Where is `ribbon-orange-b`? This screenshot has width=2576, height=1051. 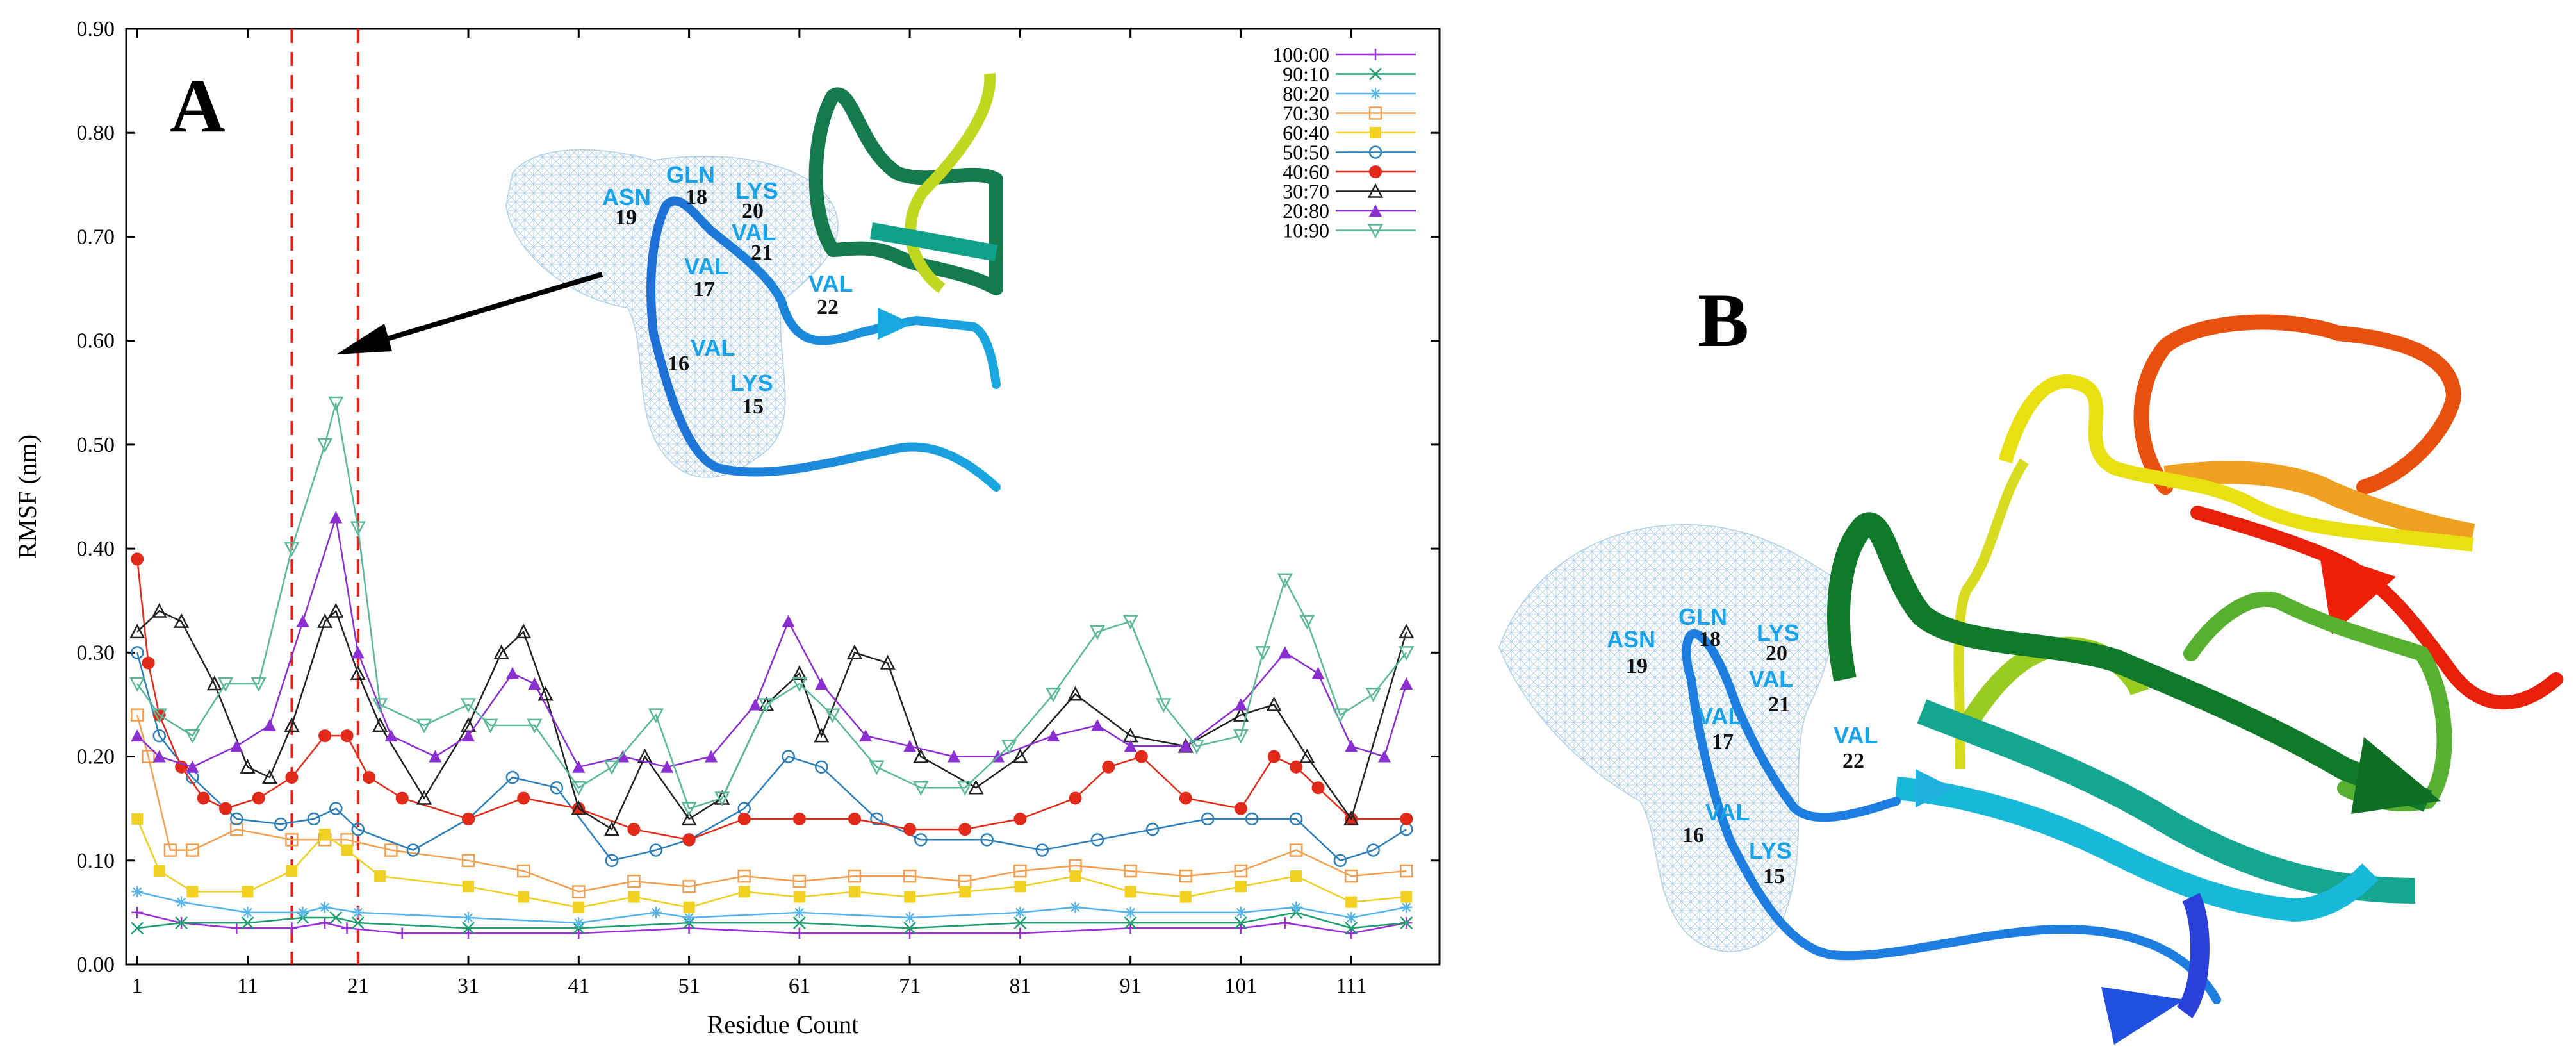 ribbon-orange-b is located at coordinates (2297, 404).